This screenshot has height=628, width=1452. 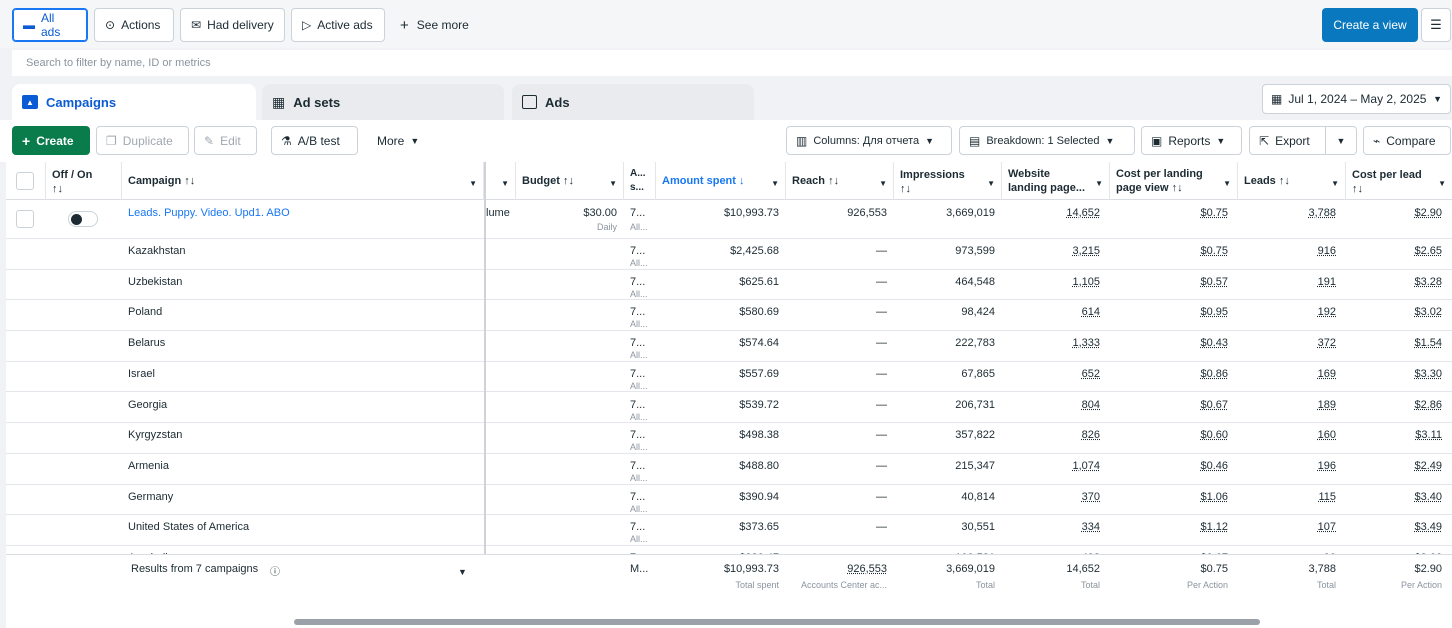 I want to click on header-campaign: Campaign ↑↓ ▼, so click(x=303, y=181).